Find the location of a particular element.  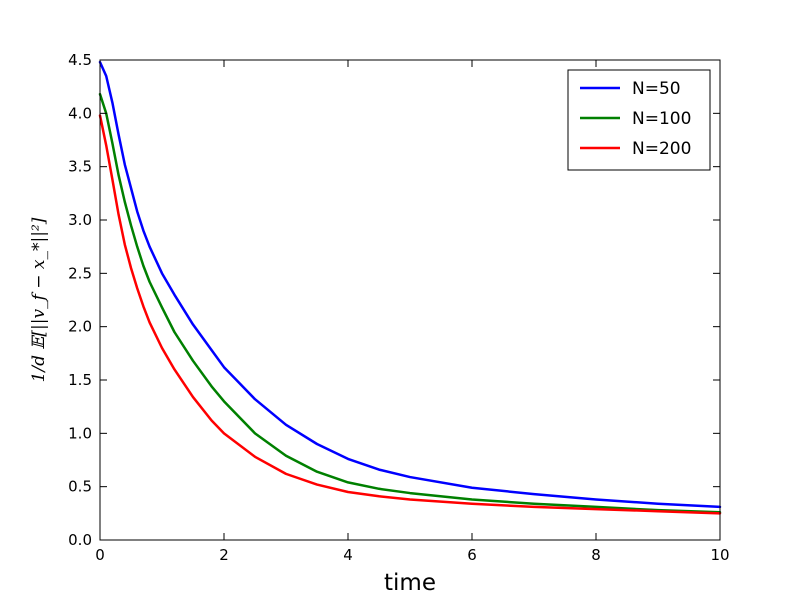

legend: N=50 N=100 N=200 is located at coordinates (639, 120).